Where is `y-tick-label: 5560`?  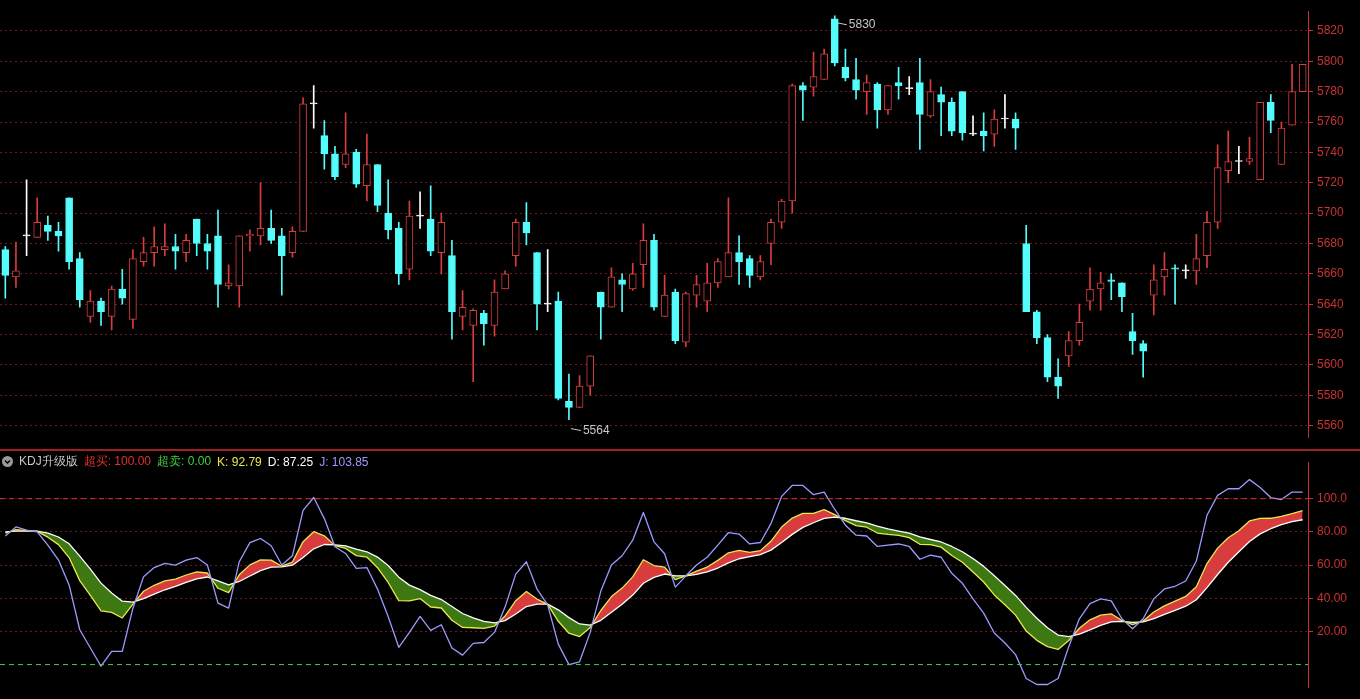 y-tick-label: 5560 is located at coordinates (1331, 424).